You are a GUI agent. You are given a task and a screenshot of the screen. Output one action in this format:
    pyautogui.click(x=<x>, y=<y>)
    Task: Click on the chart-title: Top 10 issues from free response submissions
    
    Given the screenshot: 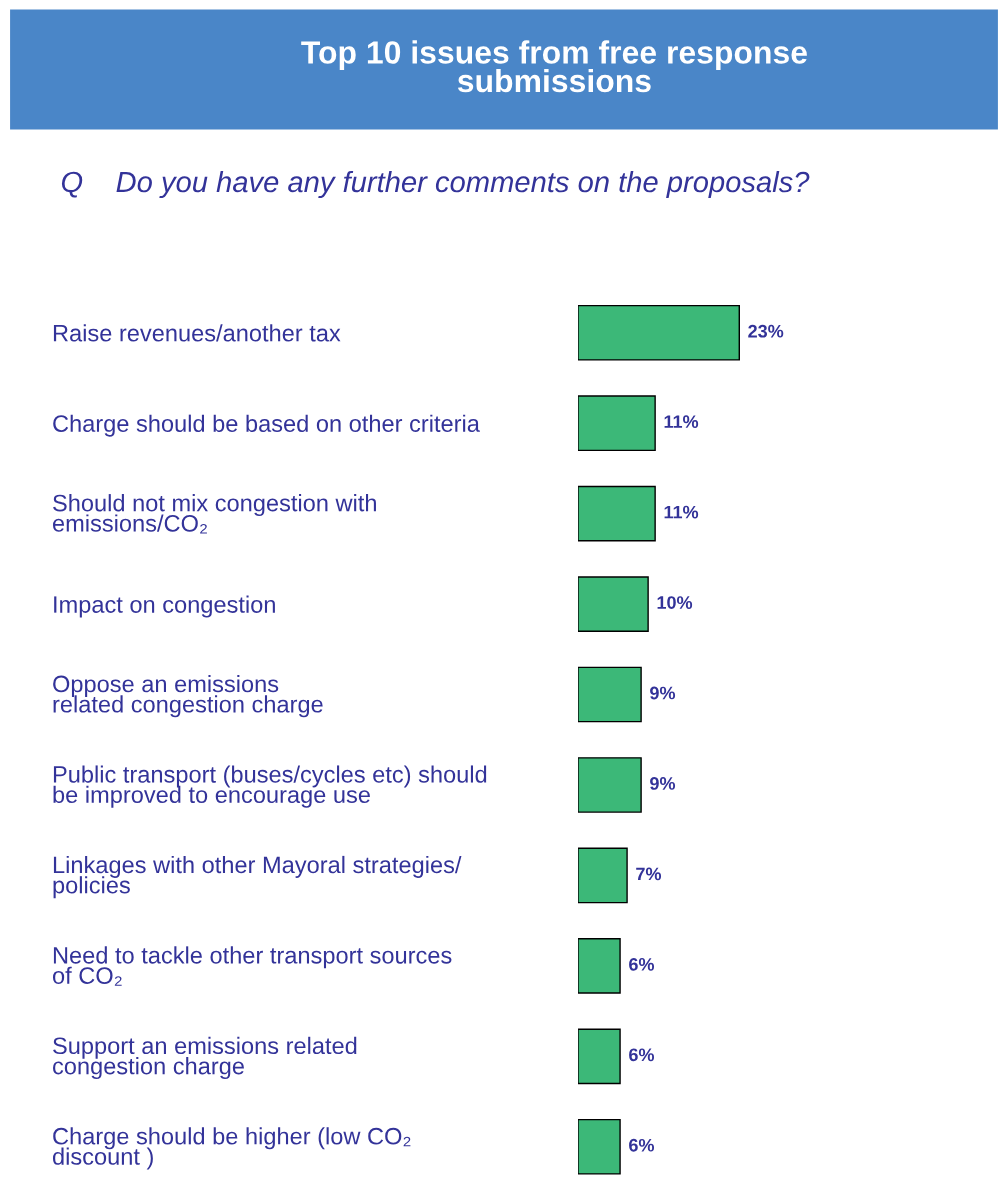 What is the action you would take?
    pyautogui.click(x=554, y=66)
    